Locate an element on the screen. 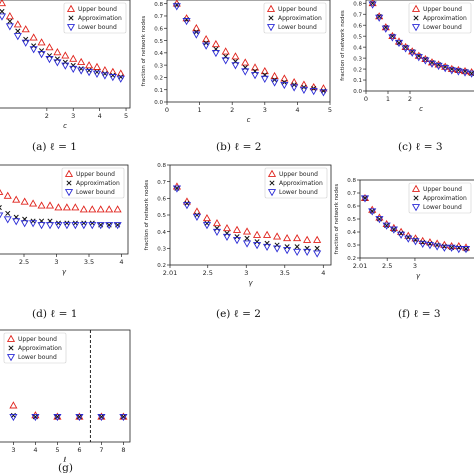 The height and width of the screenshot is (474, 474). x-tick-label: 3 is located at coordinates (415, 266).